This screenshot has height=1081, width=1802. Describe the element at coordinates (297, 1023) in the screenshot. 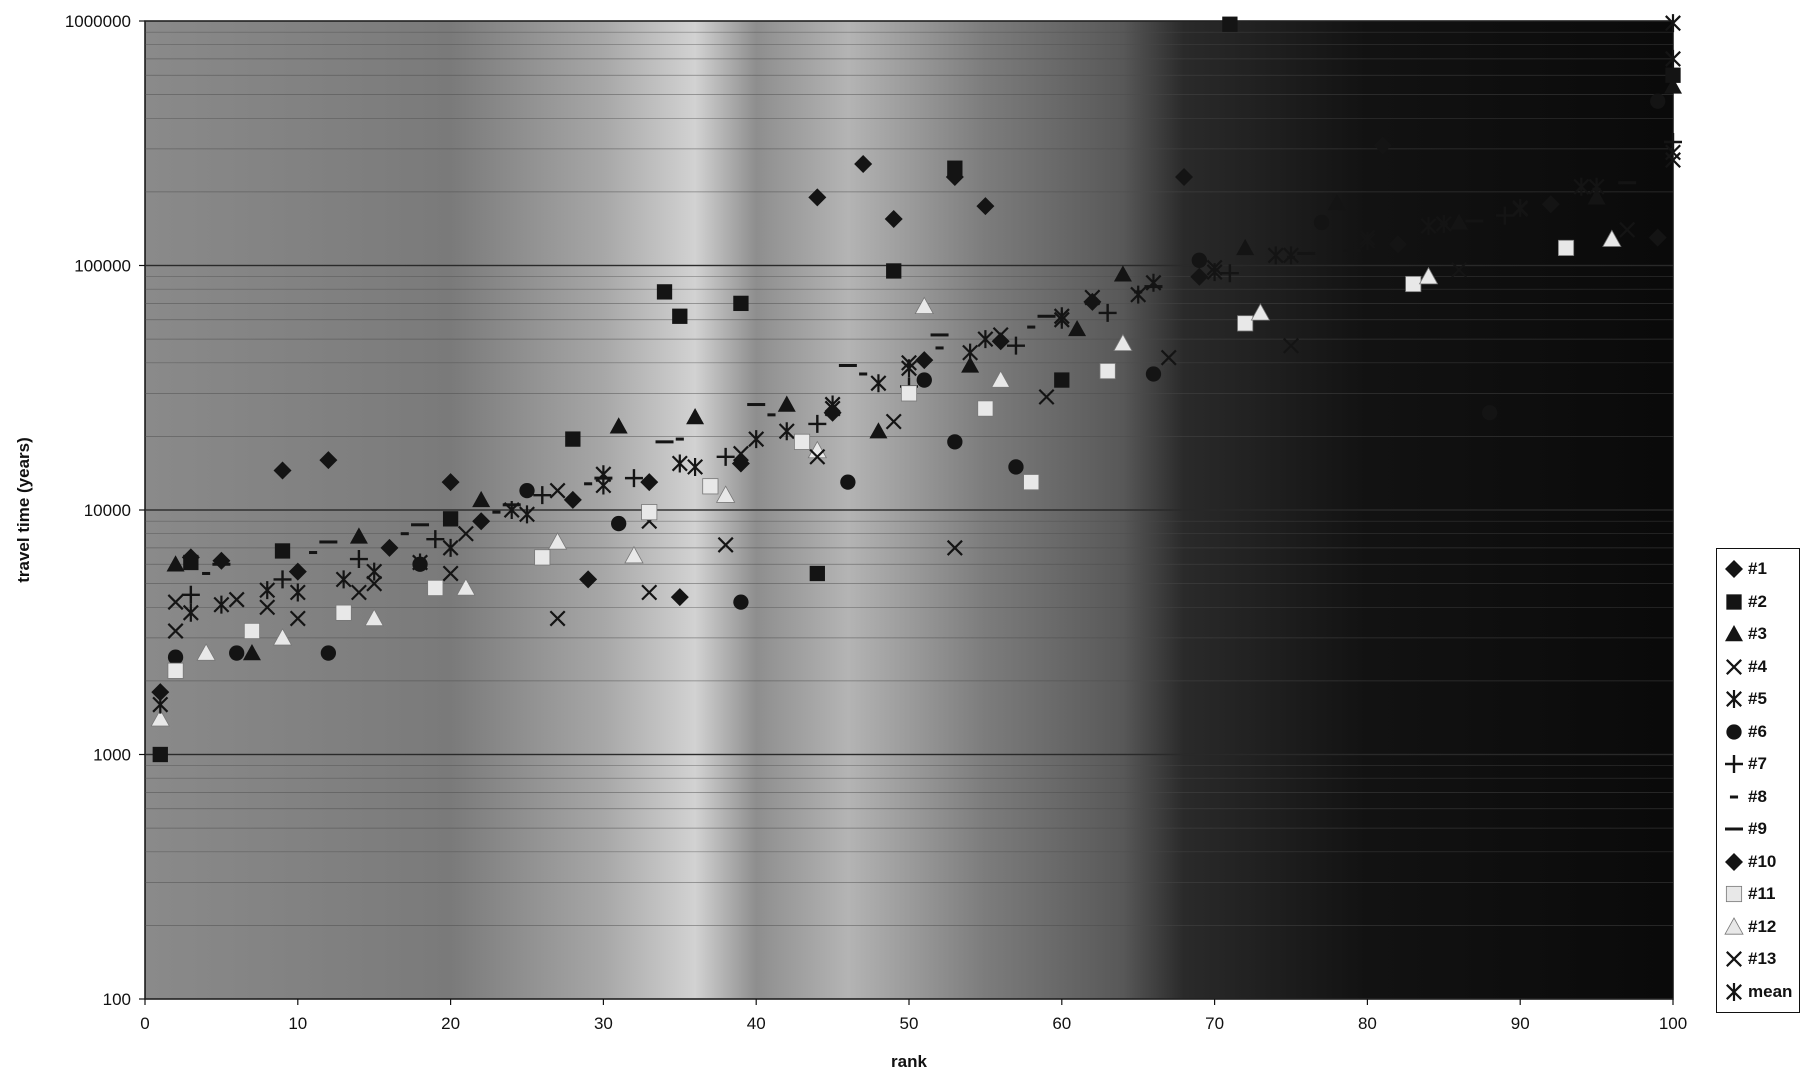

I see `x-tick-label: 10` at that location.